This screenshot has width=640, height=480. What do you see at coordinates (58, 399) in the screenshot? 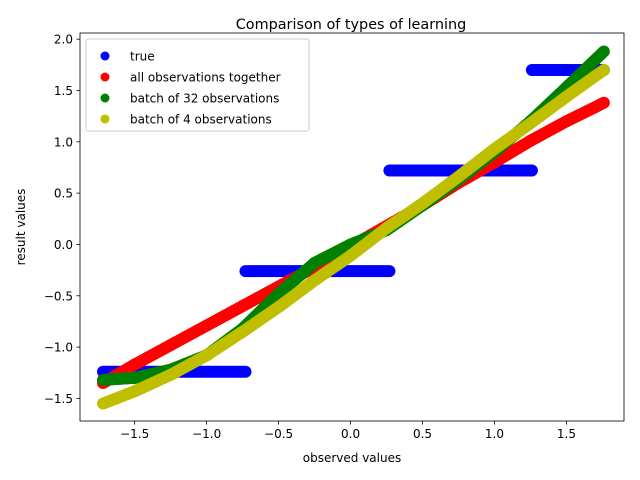
I see `y-tick-label: −1.5` at bounding box center [58, 399].